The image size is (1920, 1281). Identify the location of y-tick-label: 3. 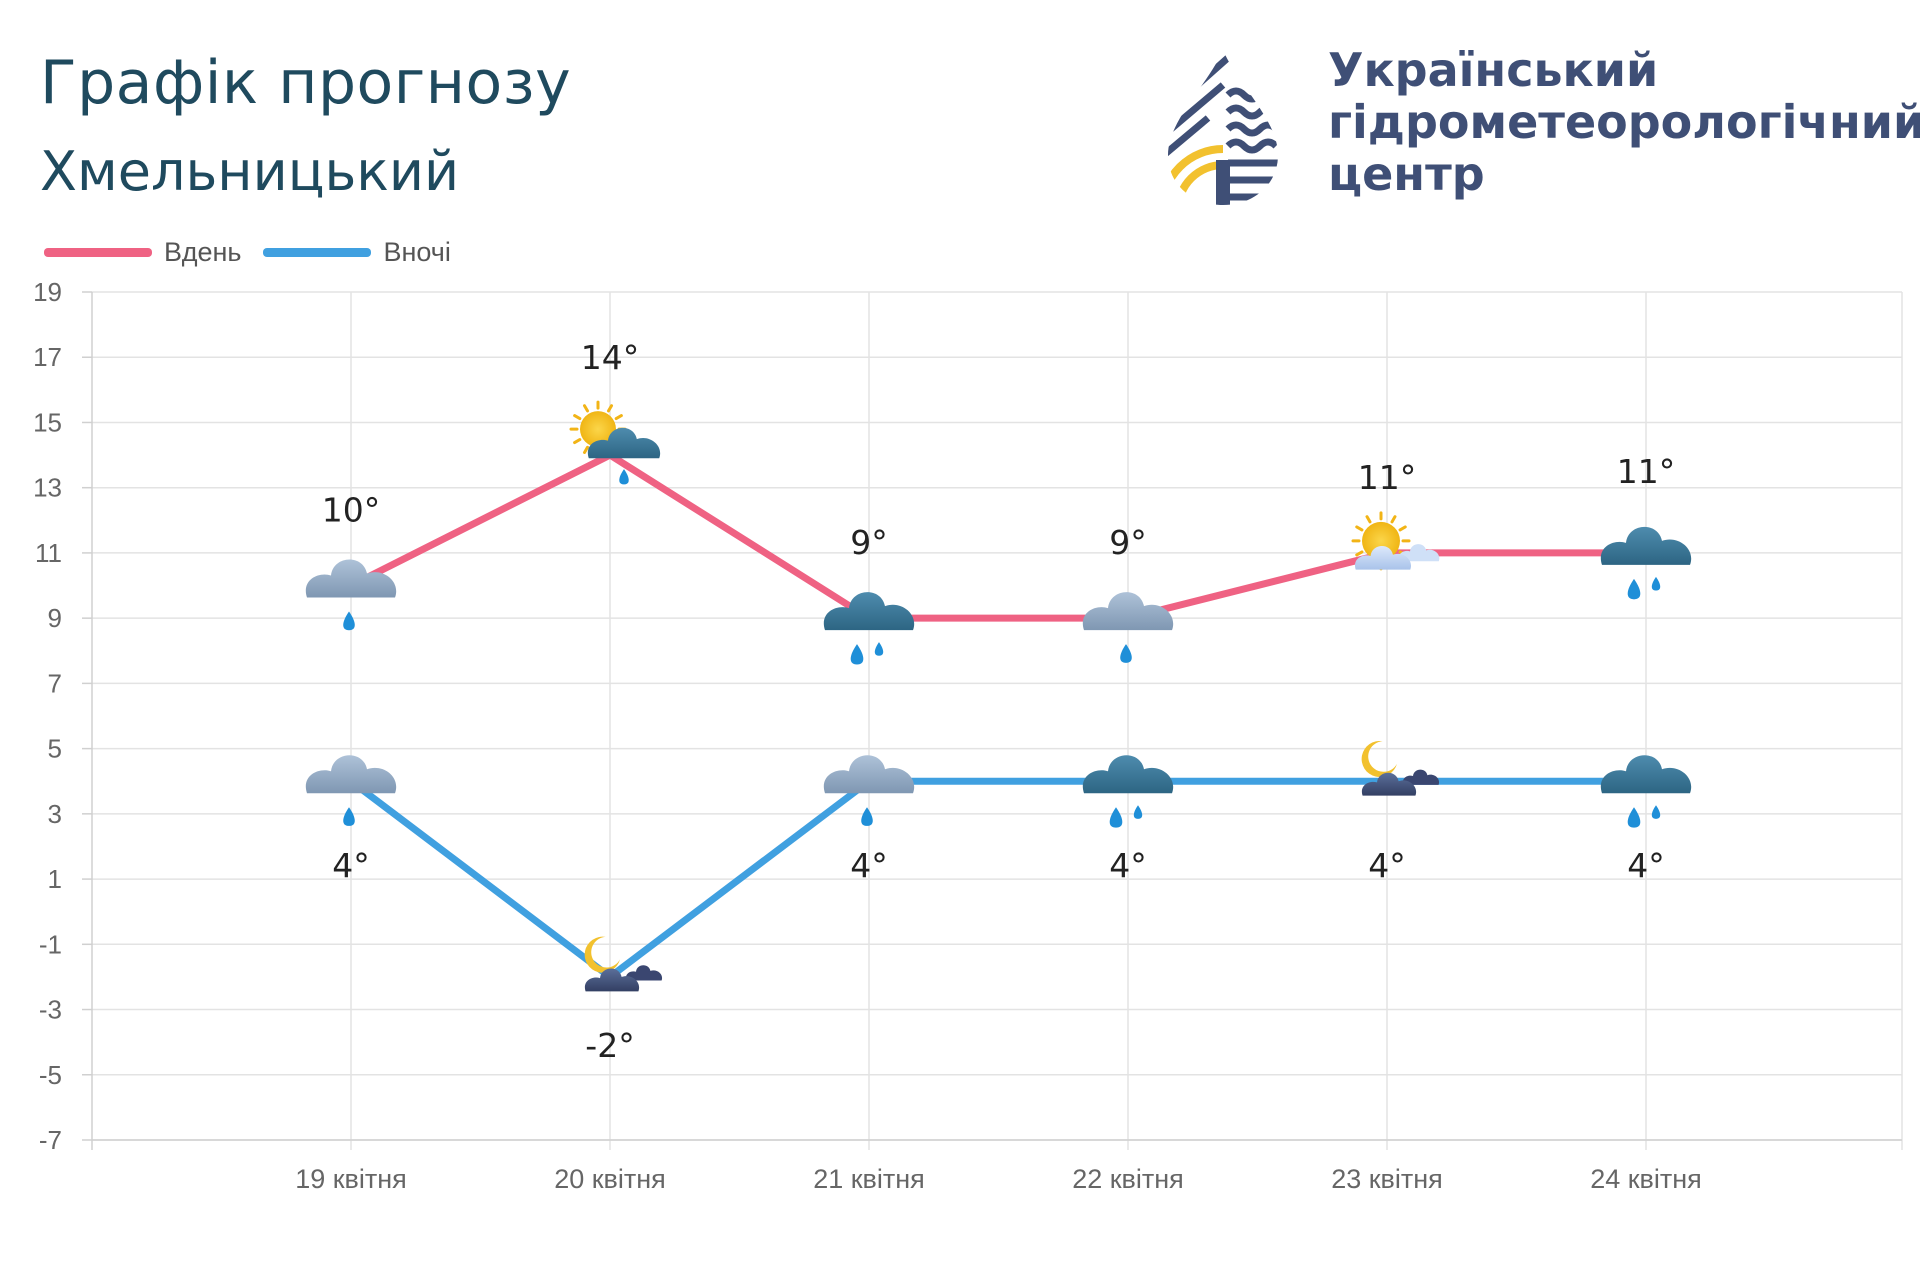
(55, 814).